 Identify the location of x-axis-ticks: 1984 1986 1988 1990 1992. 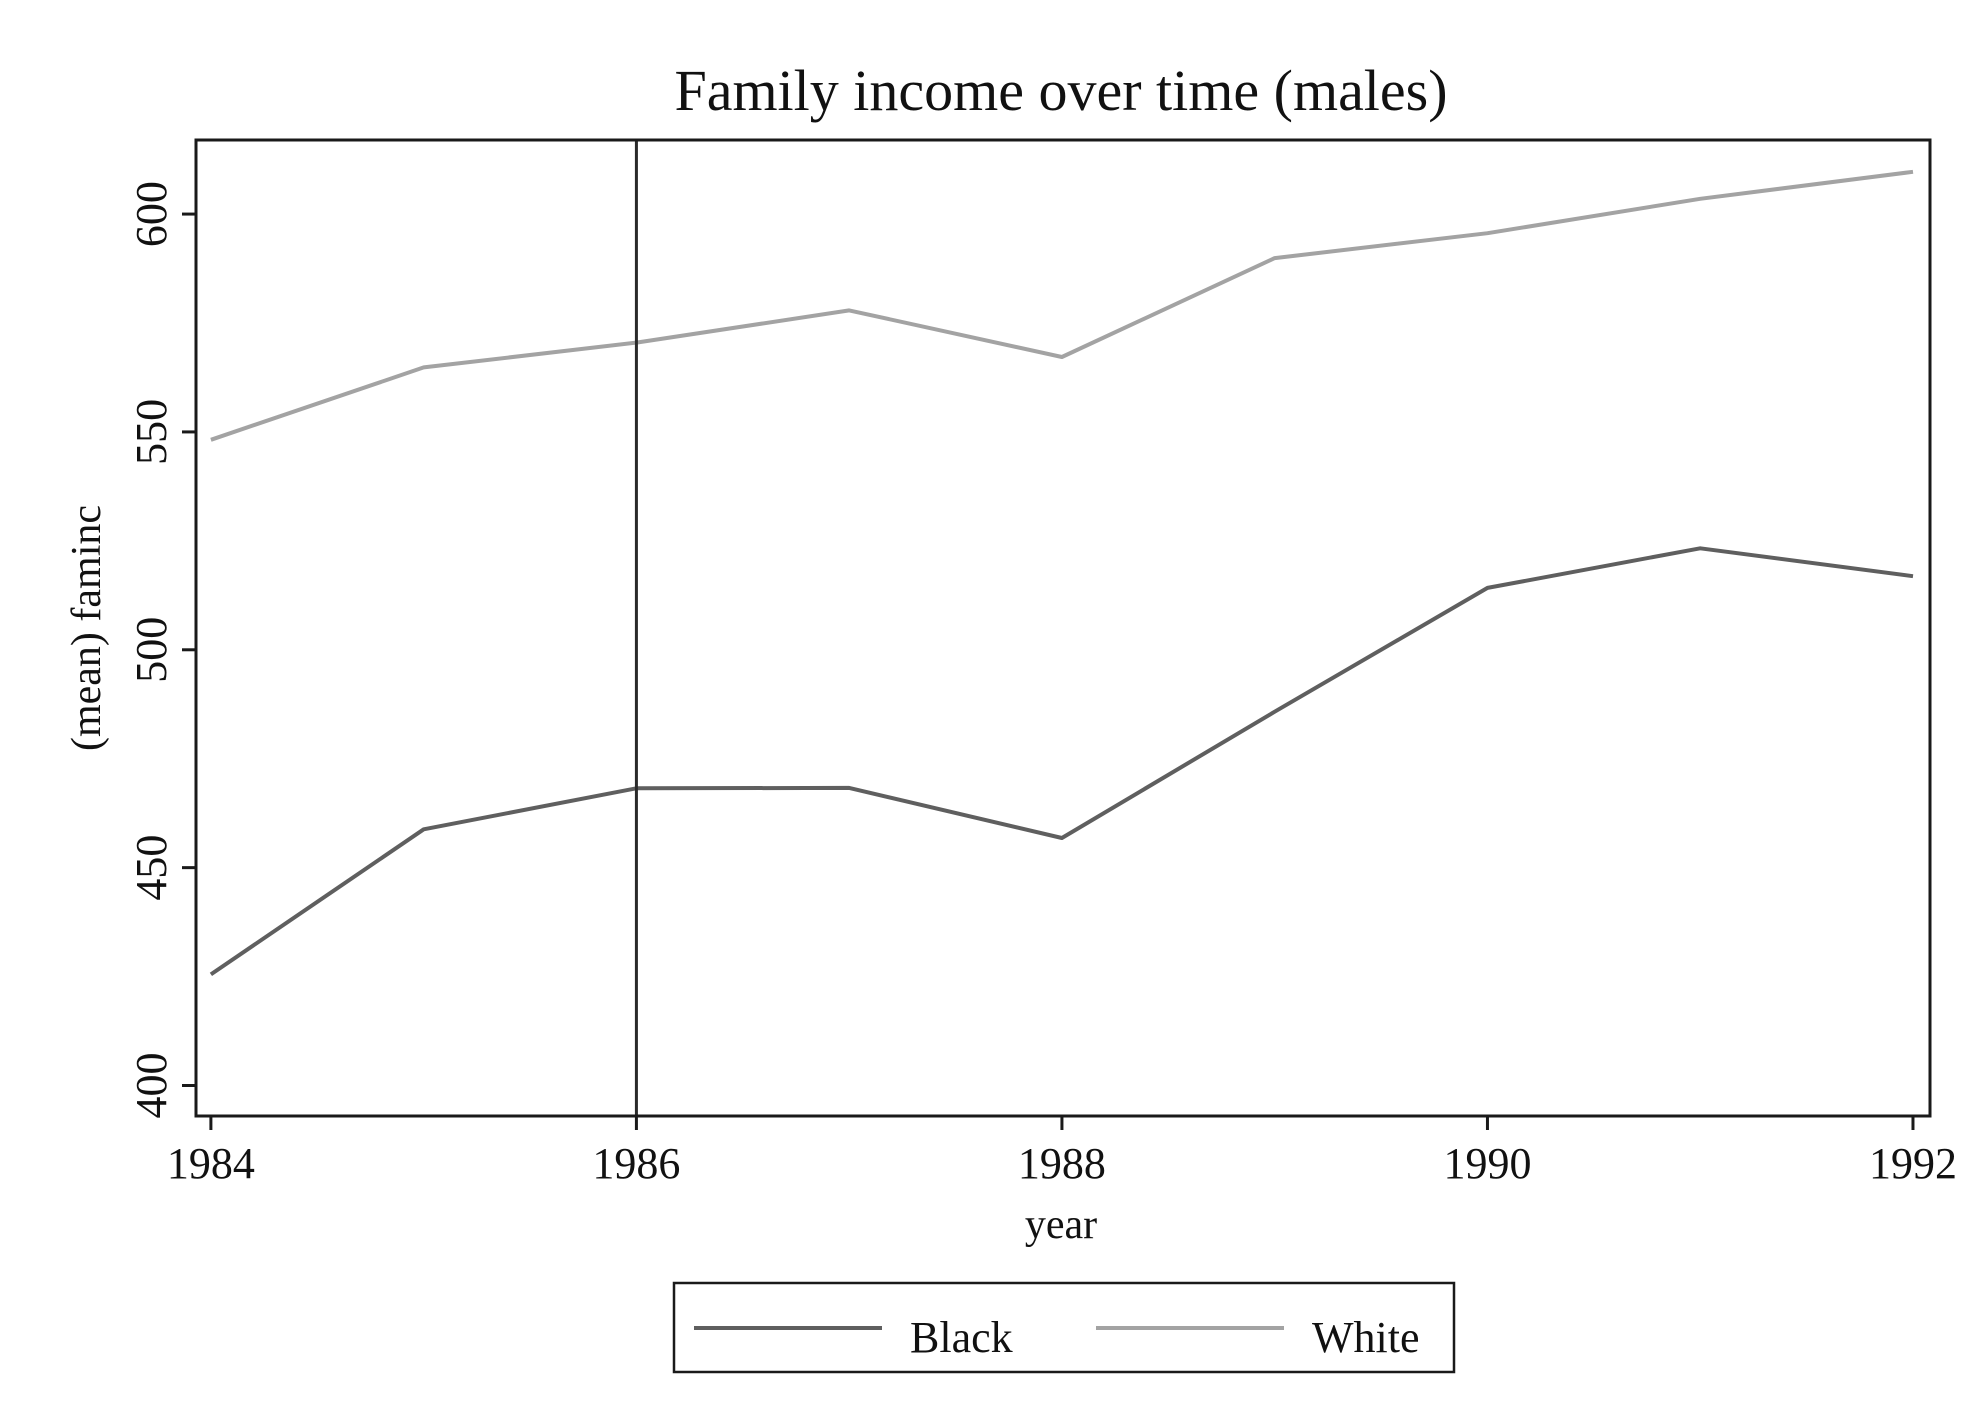
(1062, 1152).